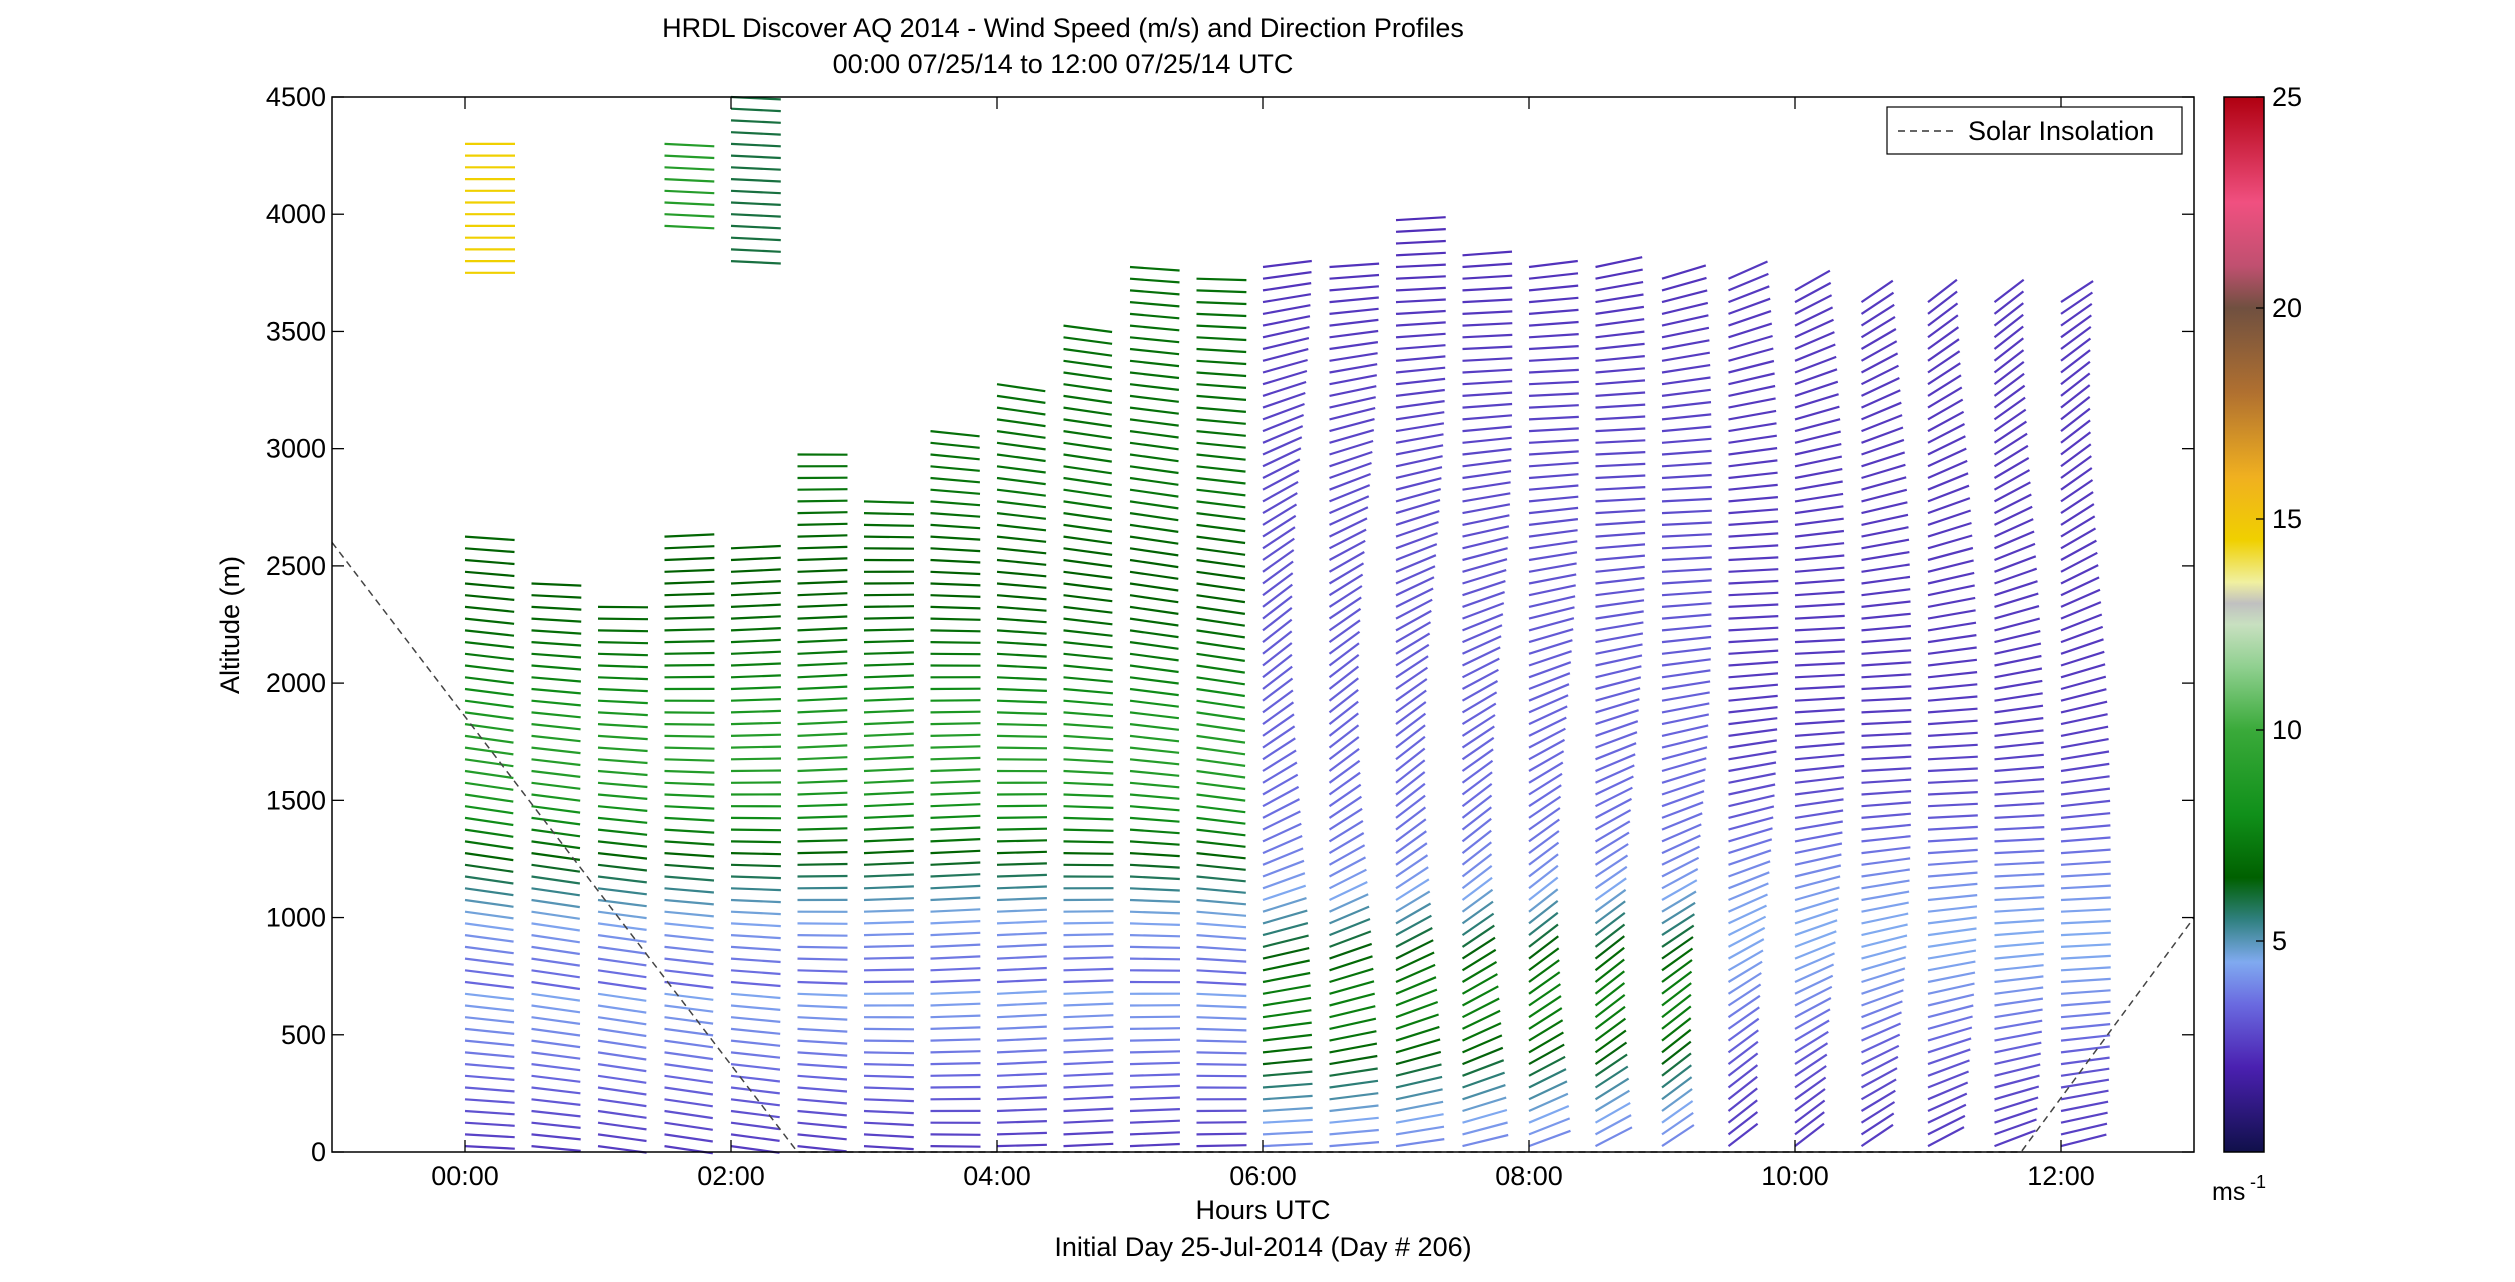  Describe the element at coordinates (296, 331) in the screenshot. I see `y-tick-label: 3500` at that location.